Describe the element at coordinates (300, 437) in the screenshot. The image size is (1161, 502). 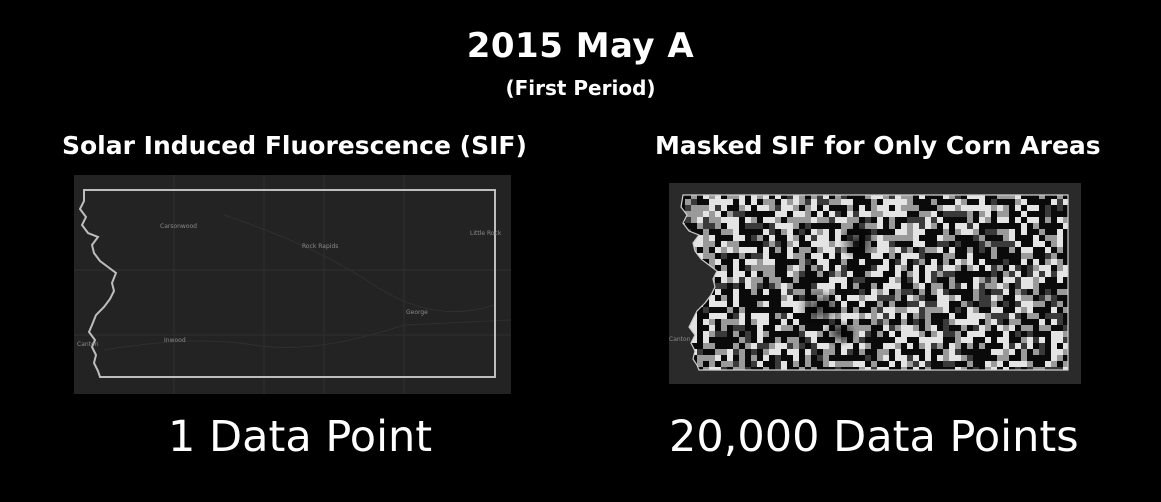
I see `left-data-point-count: 1 Data Point` at that location.